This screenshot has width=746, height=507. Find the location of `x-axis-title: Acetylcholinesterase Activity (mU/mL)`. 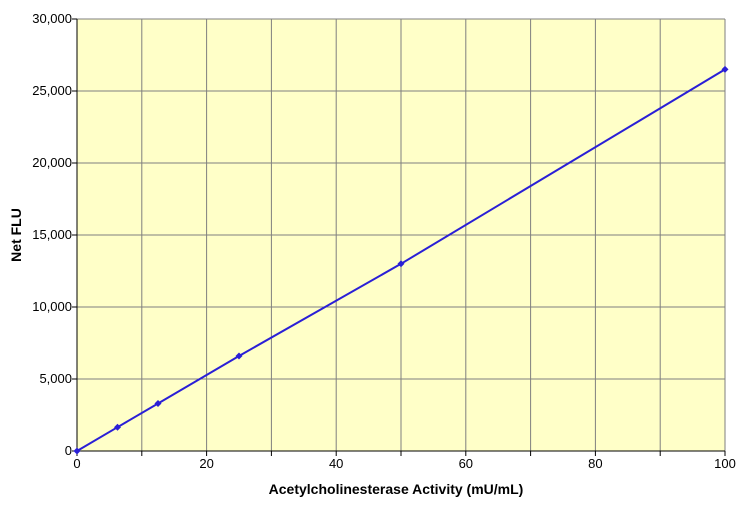

x-axis-title: Acetylcholinesterase Activity (mU/mL) is located at coordinates (396, 489).